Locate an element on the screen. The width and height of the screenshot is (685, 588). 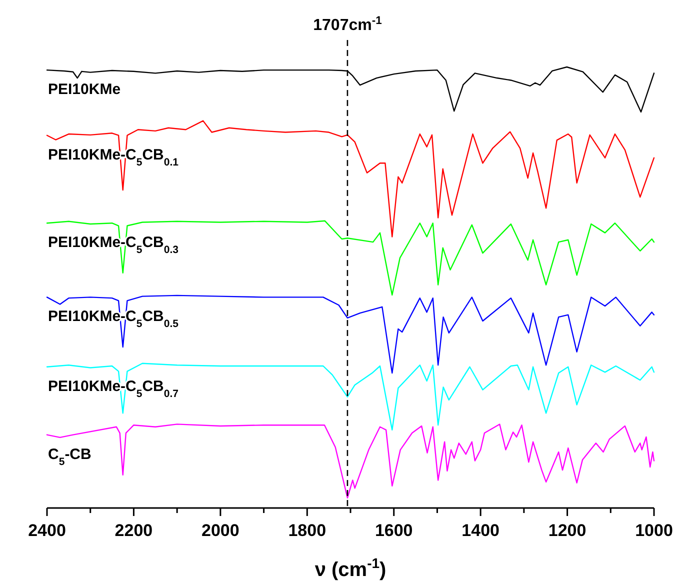
x-tick-label: 1000 is located at coordinates (654, 530).